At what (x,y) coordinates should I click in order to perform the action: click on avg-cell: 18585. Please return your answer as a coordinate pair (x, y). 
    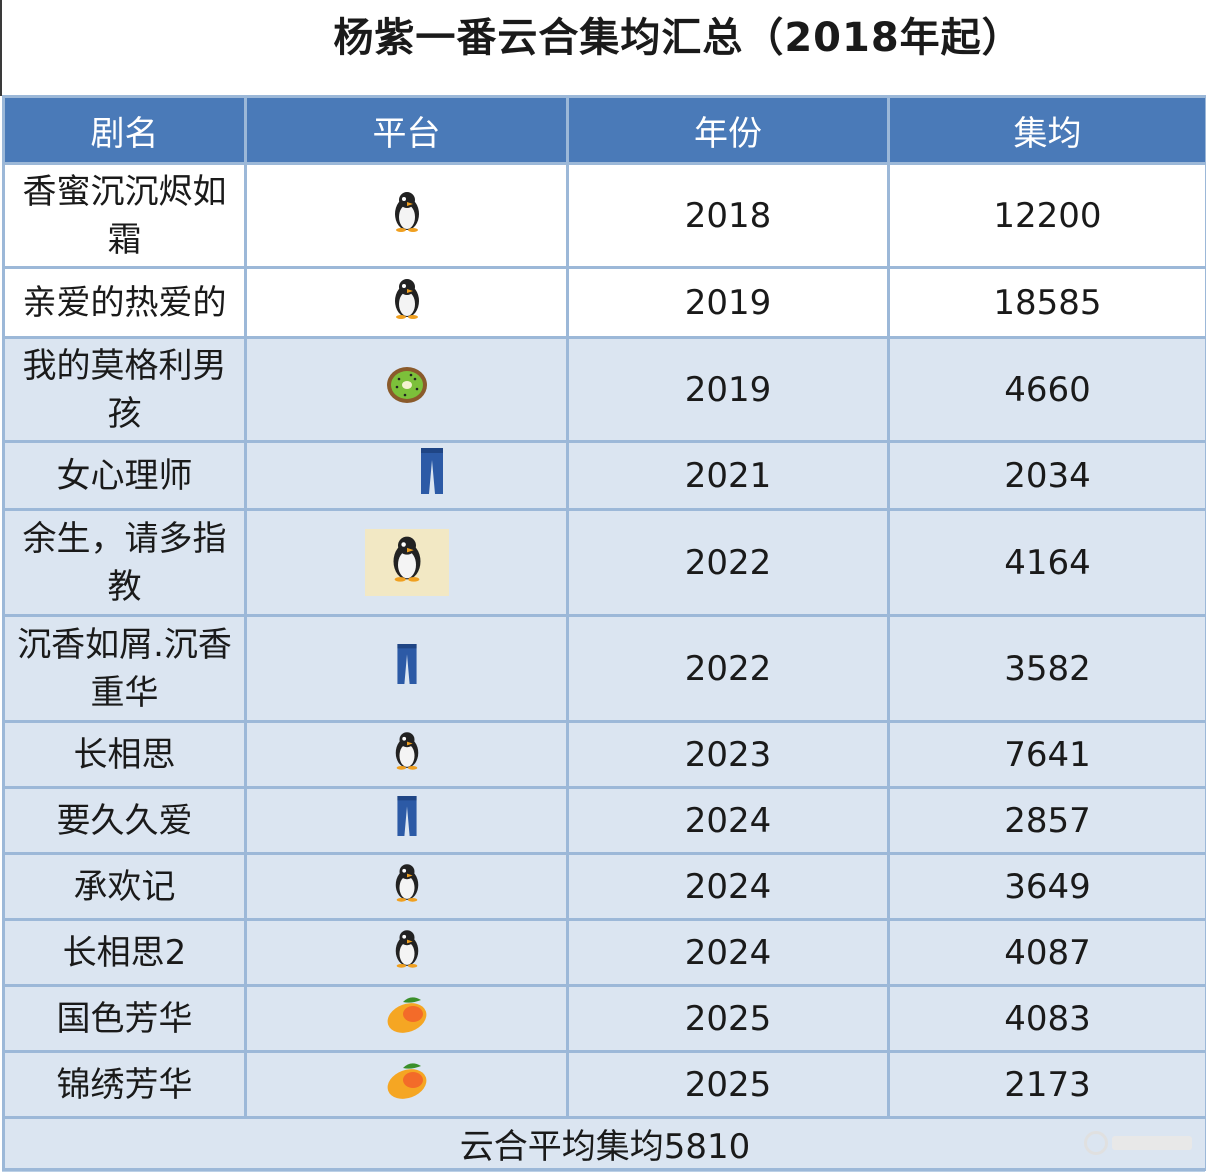
    Looking at the image, I should click on (1046, 302).